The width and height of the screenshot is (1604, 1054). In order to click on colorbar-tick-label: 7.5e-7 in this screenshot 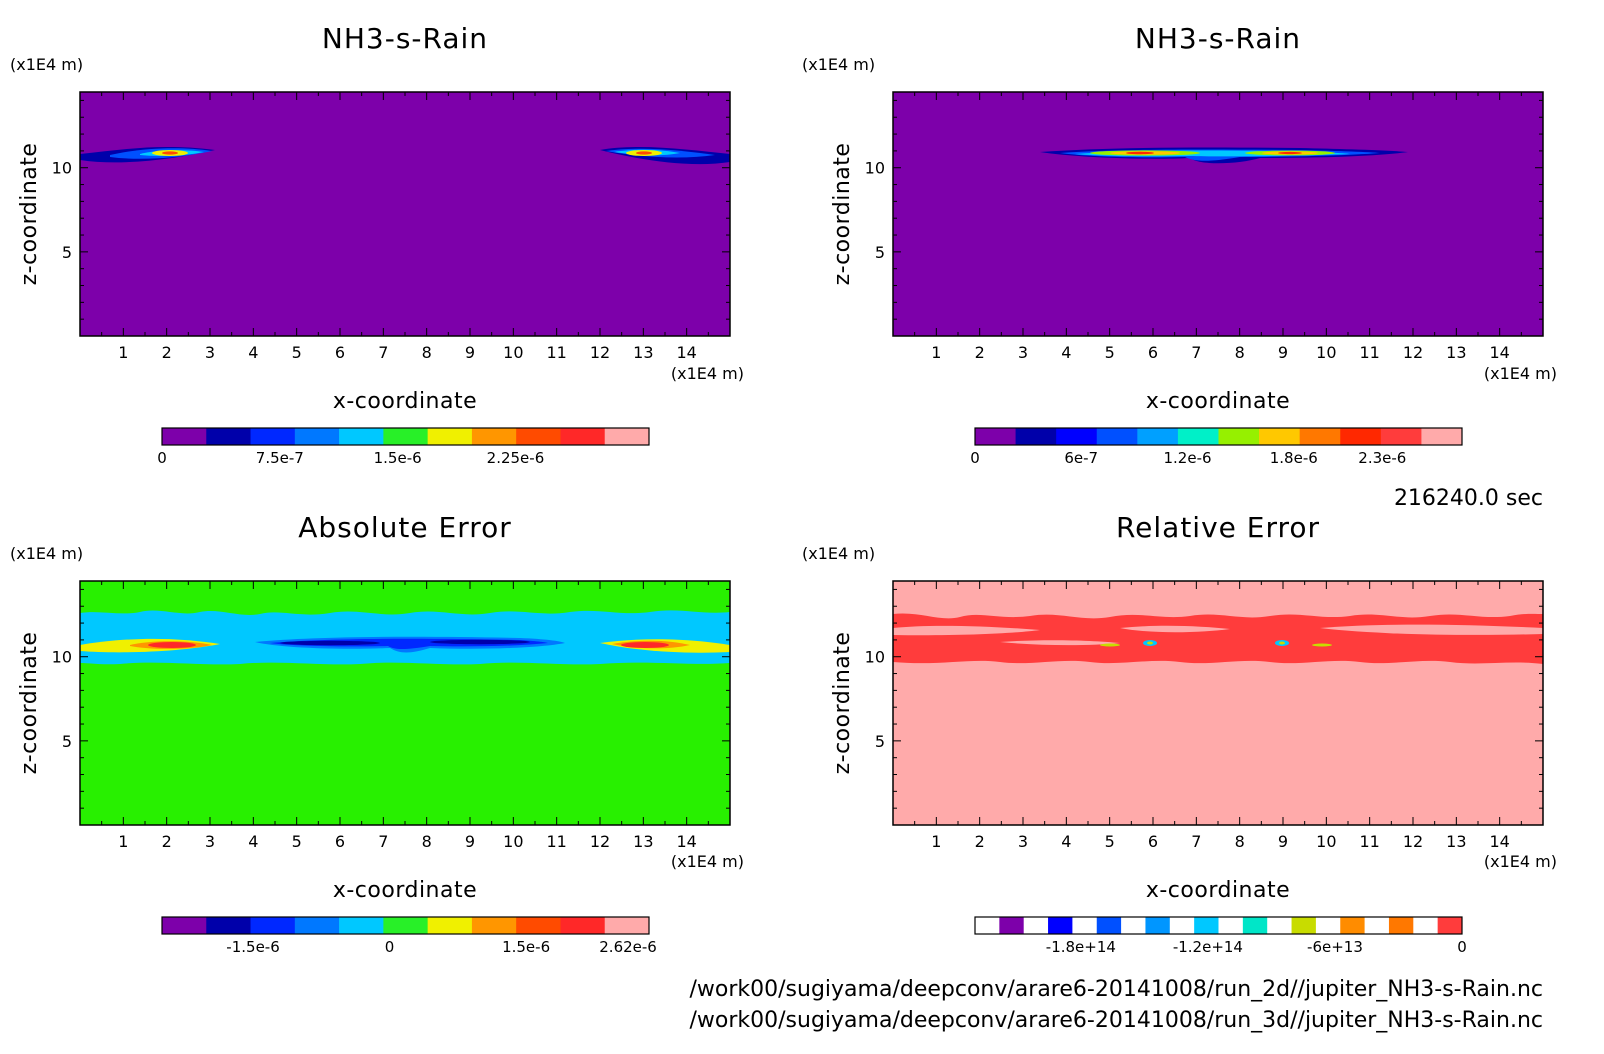, I will do `click(280, 458)`.